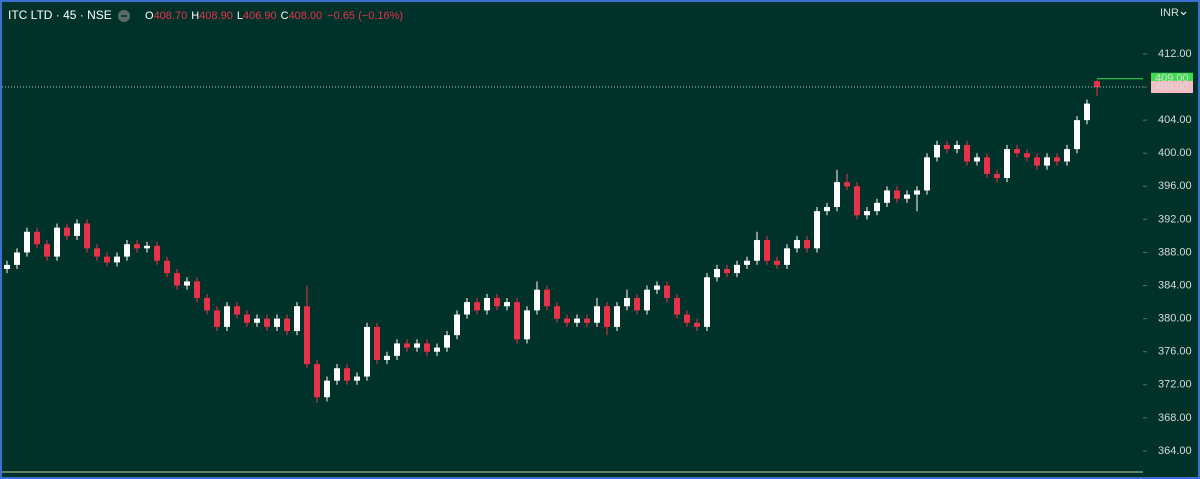 This screenshot has height=479, width=1200. Describe the element at coordinates (1175, 186) in the screenshot. I see `y-tick-label: 396.00` at that location.